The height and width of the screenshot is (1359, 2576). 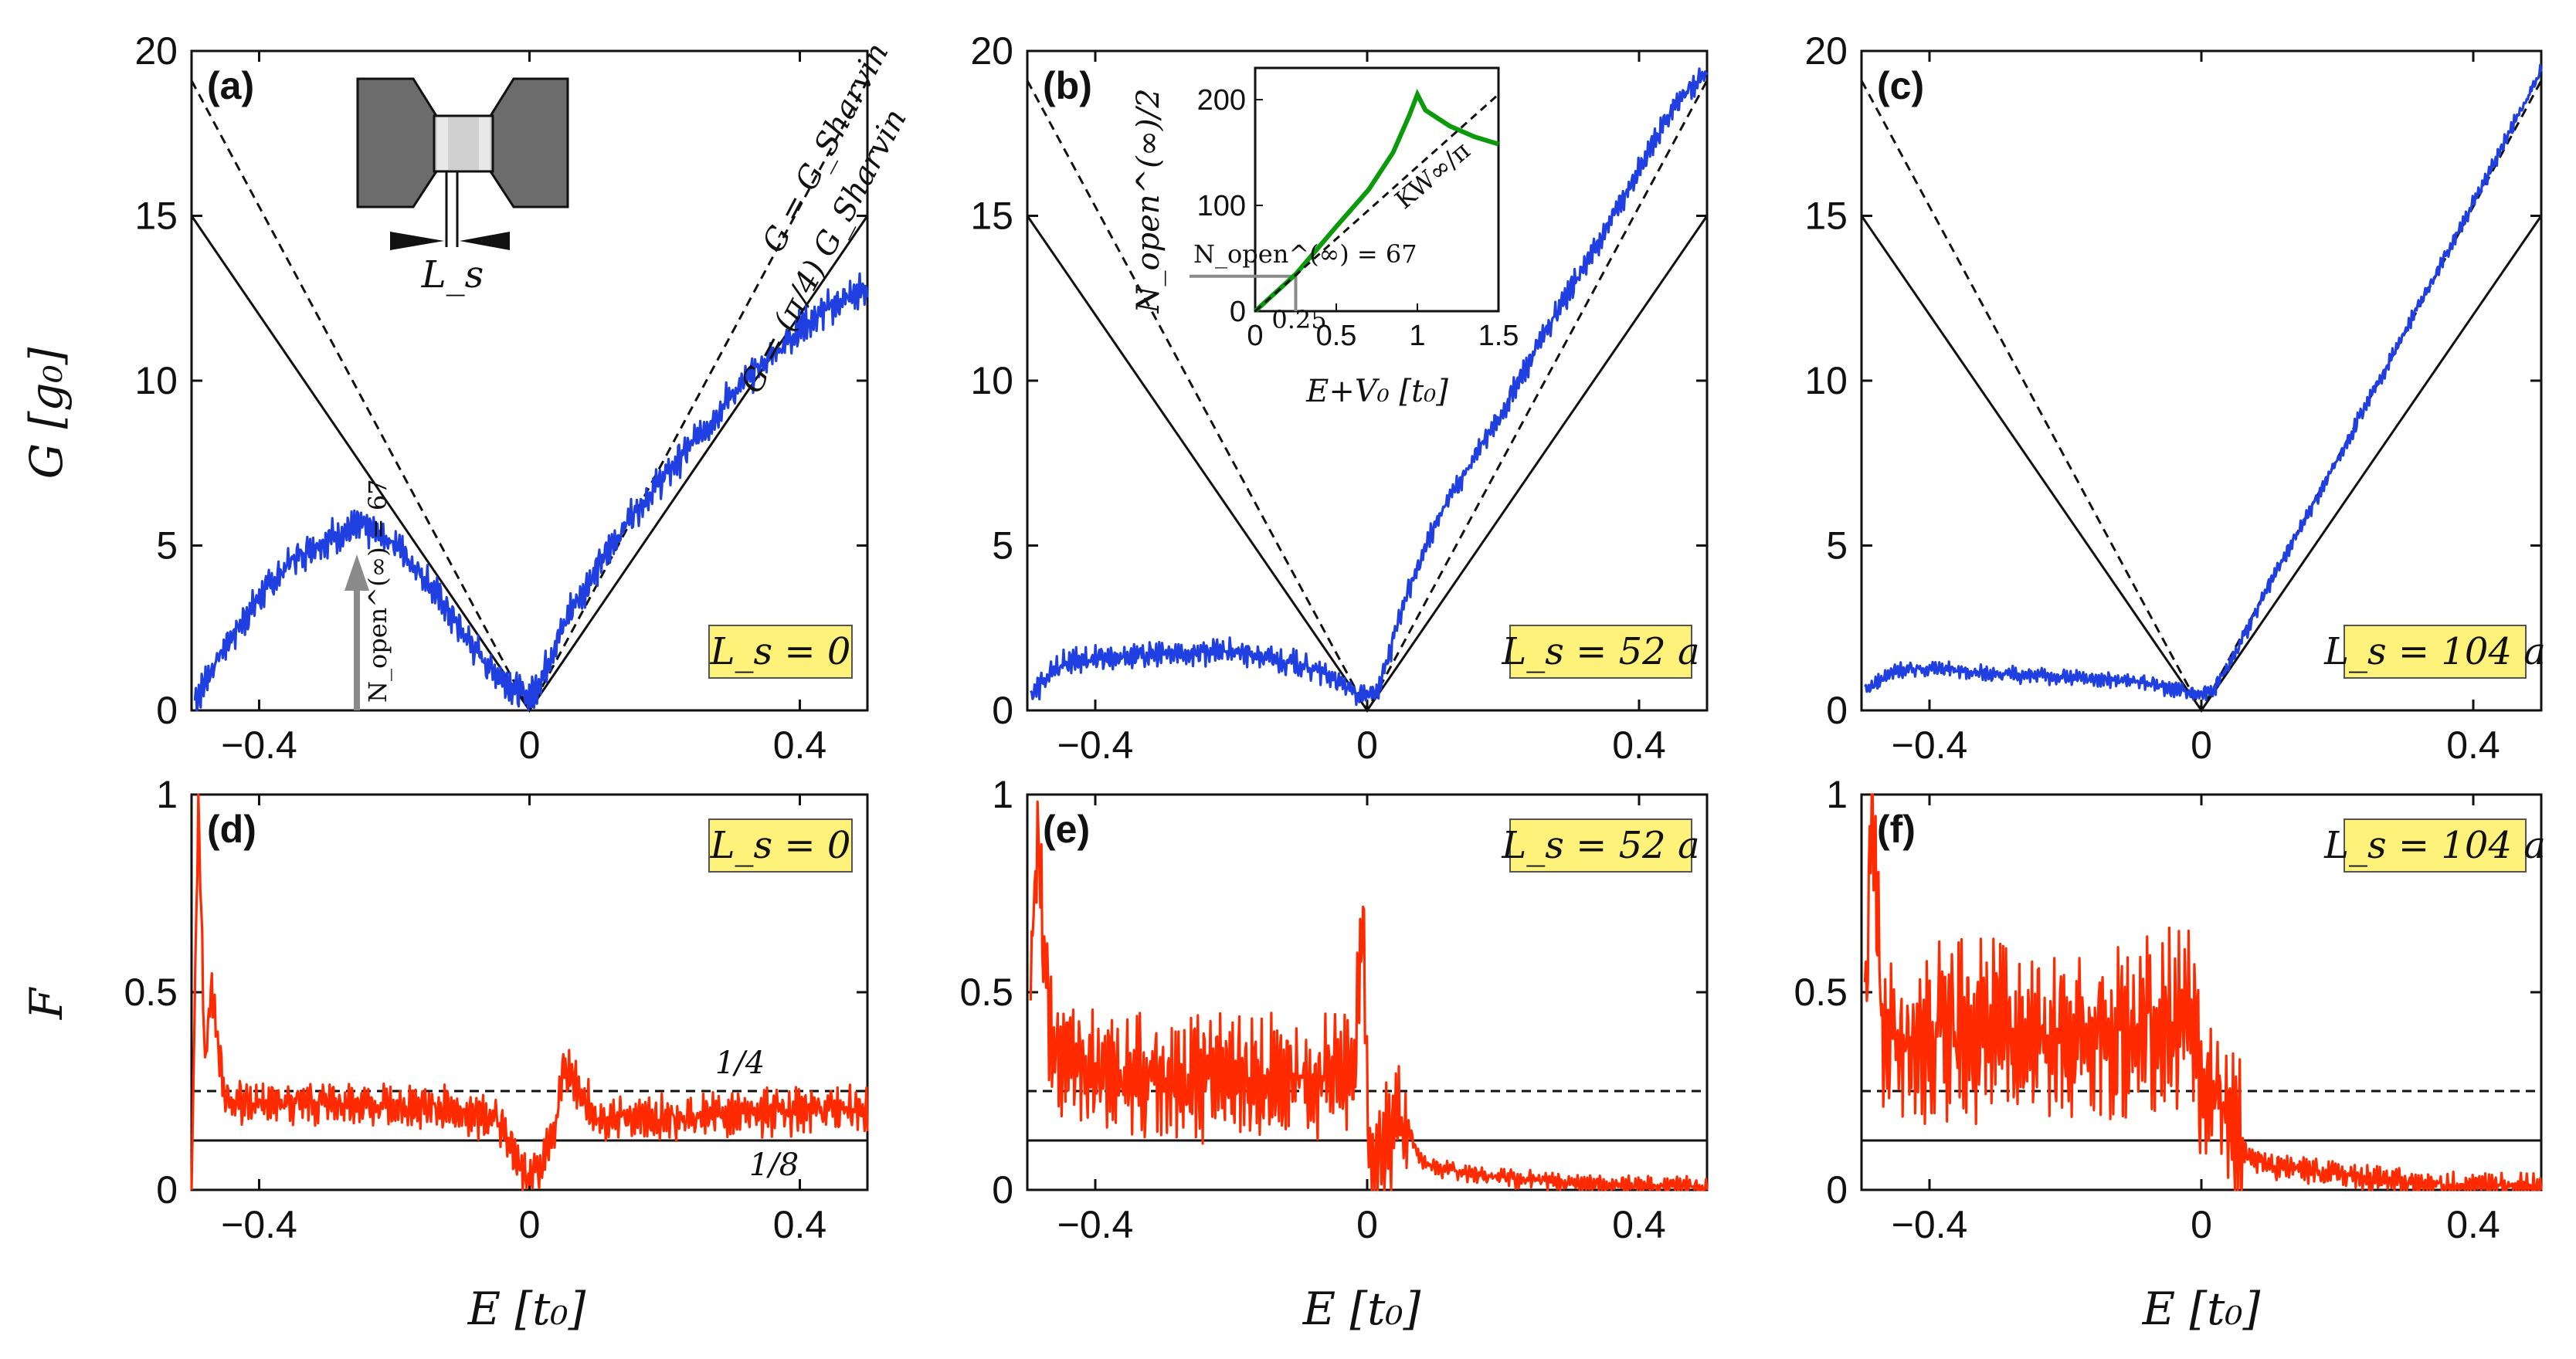 I want to click on inset-x-tick-label: 1, so click(x=1417, y=336).